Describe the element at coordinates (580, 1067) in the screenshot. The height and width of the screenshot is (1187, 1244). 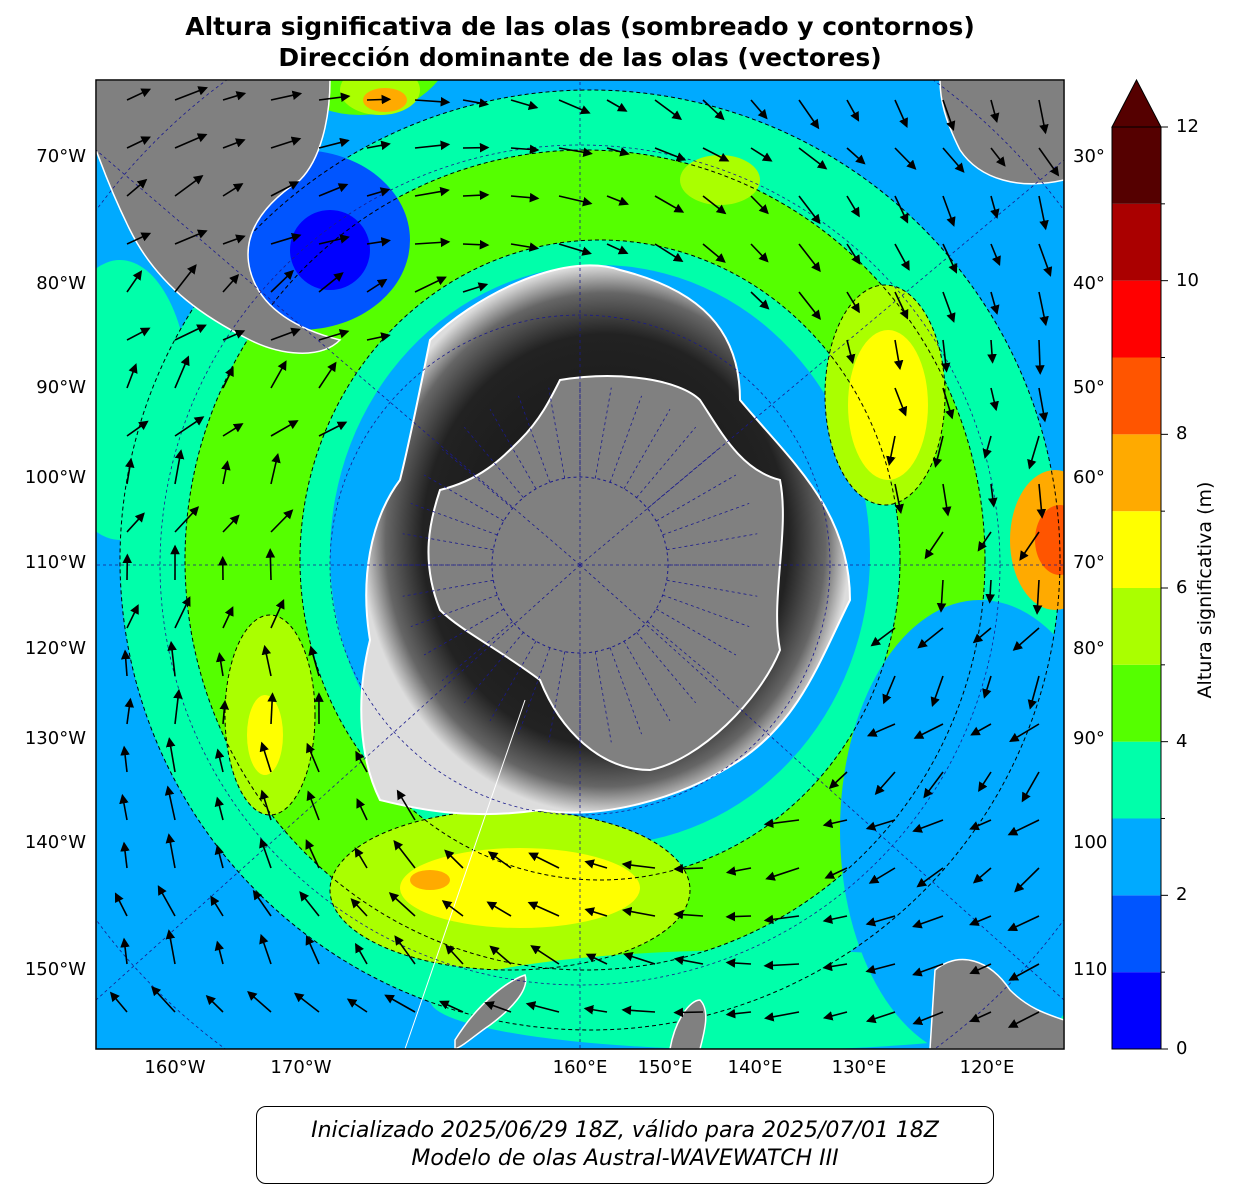
I see `bottom-lon-label: 160°E` at that location.